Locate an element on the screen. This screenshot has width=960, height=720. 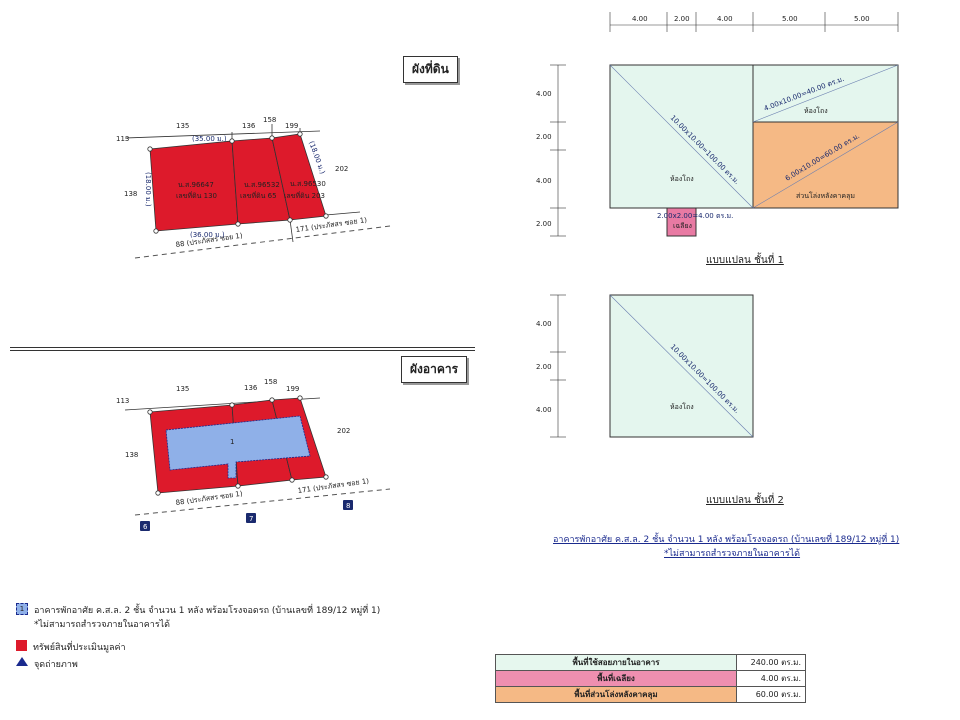
photo-point-marker: 6 is located at coordinates (145, 526).